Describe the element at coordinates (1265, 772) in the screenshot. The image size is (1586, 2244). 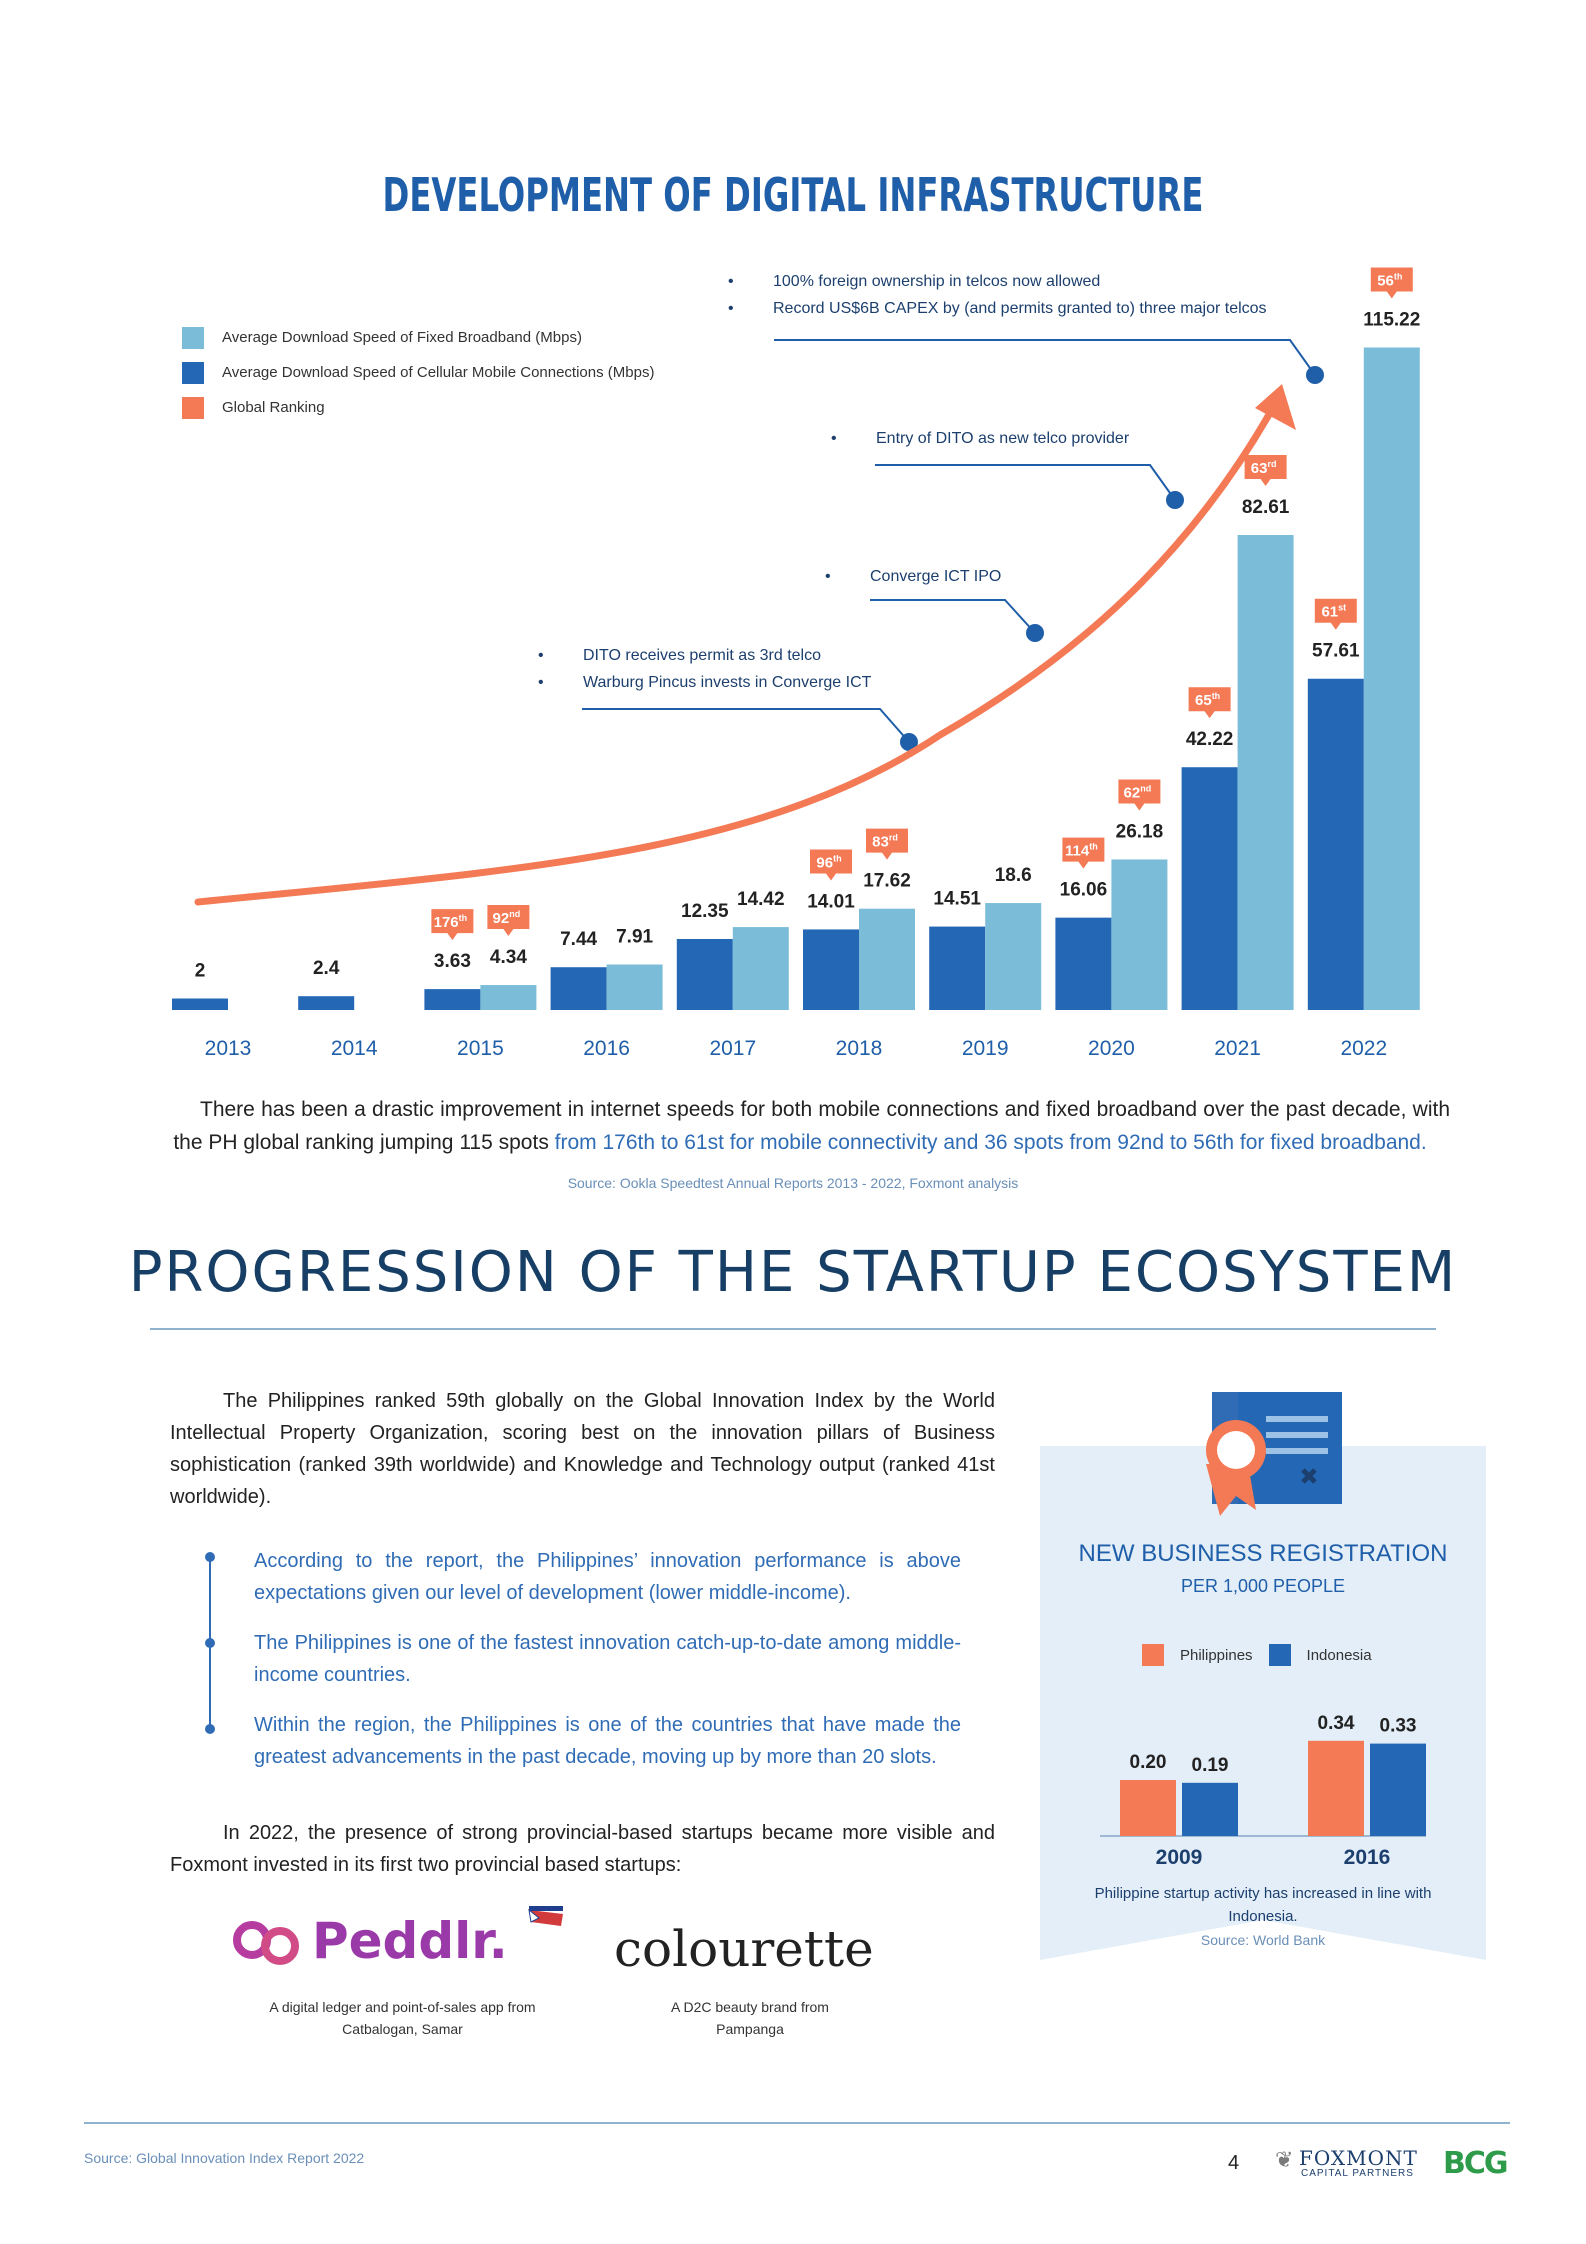
I see `bar-fixed-2021` at that location.